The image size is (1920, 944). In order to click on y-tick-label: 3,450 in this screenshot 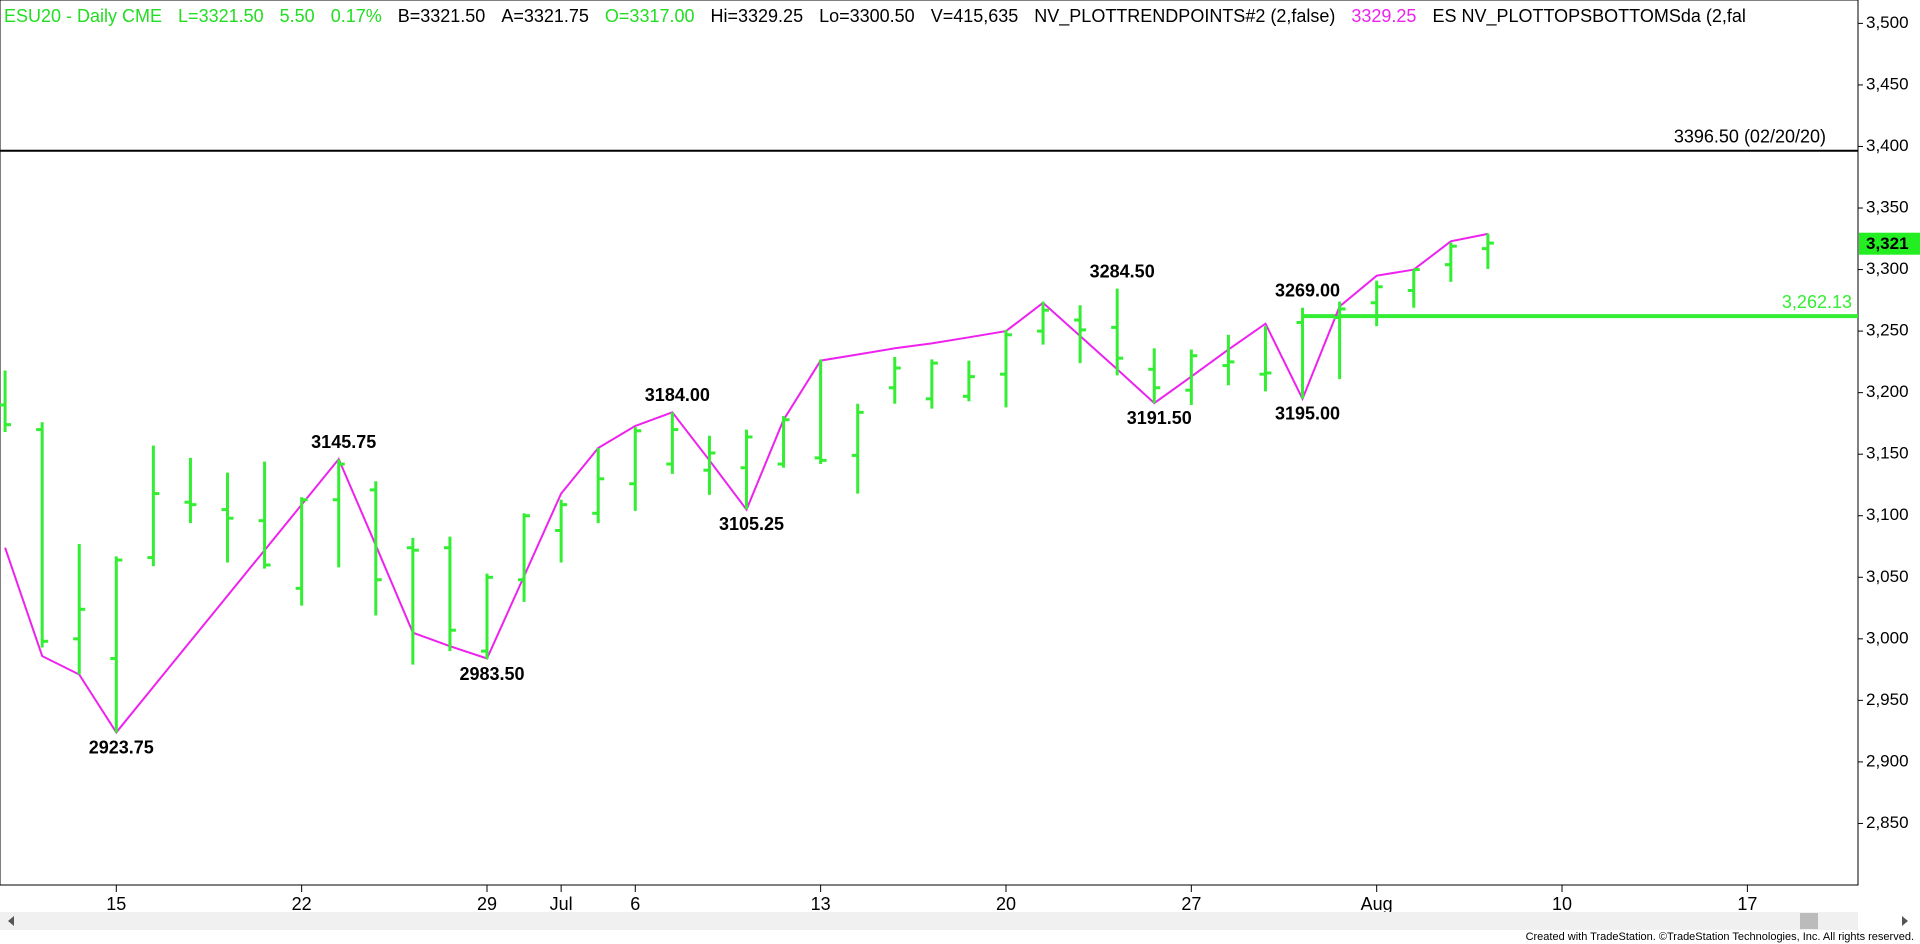, I will do `click(1887, 83)`.